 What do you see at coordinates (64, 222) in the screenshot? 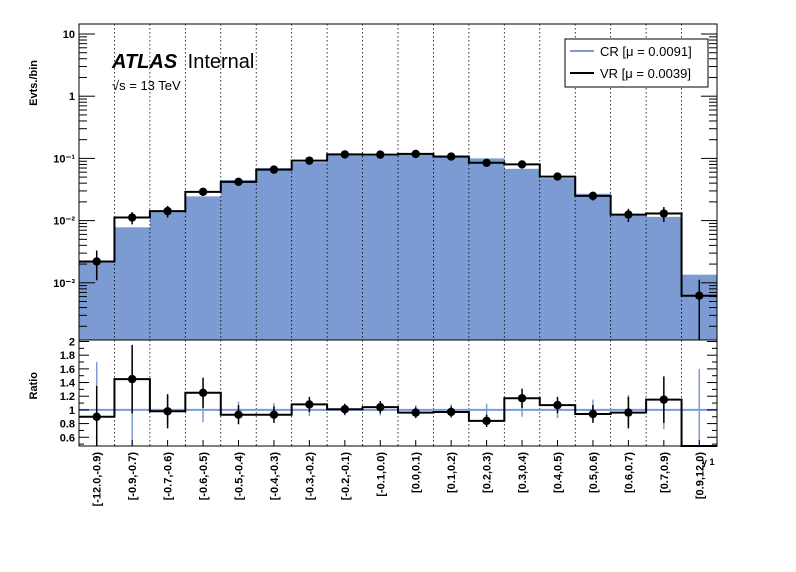
I see `main-tick-label-3: 10⁻²` at bounding box center [64, 222].